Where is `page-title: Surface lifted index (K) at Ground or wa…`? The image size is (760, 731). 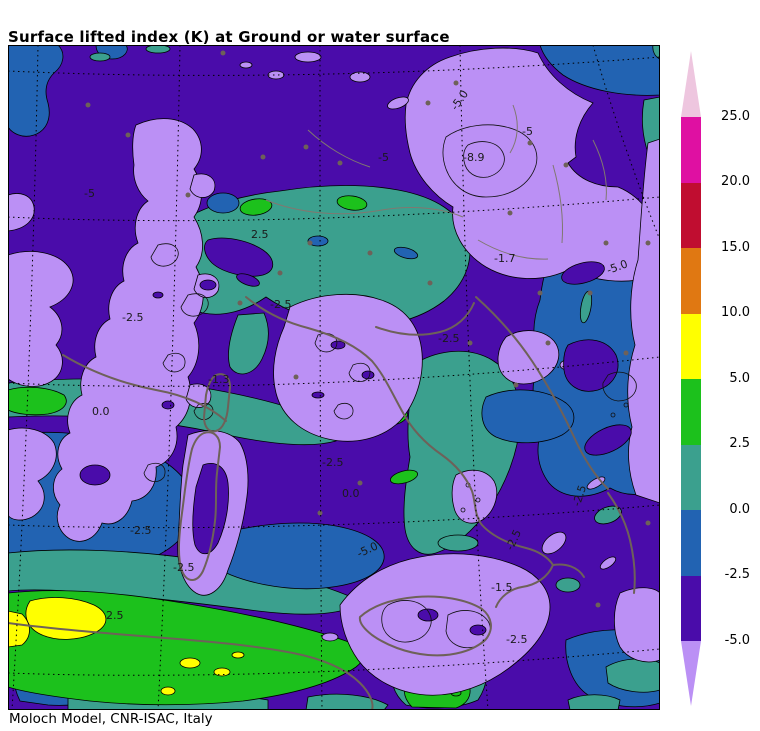
page-title: Surface lifted index (K) at Ground or wa… is located at coordinates (229, 37).